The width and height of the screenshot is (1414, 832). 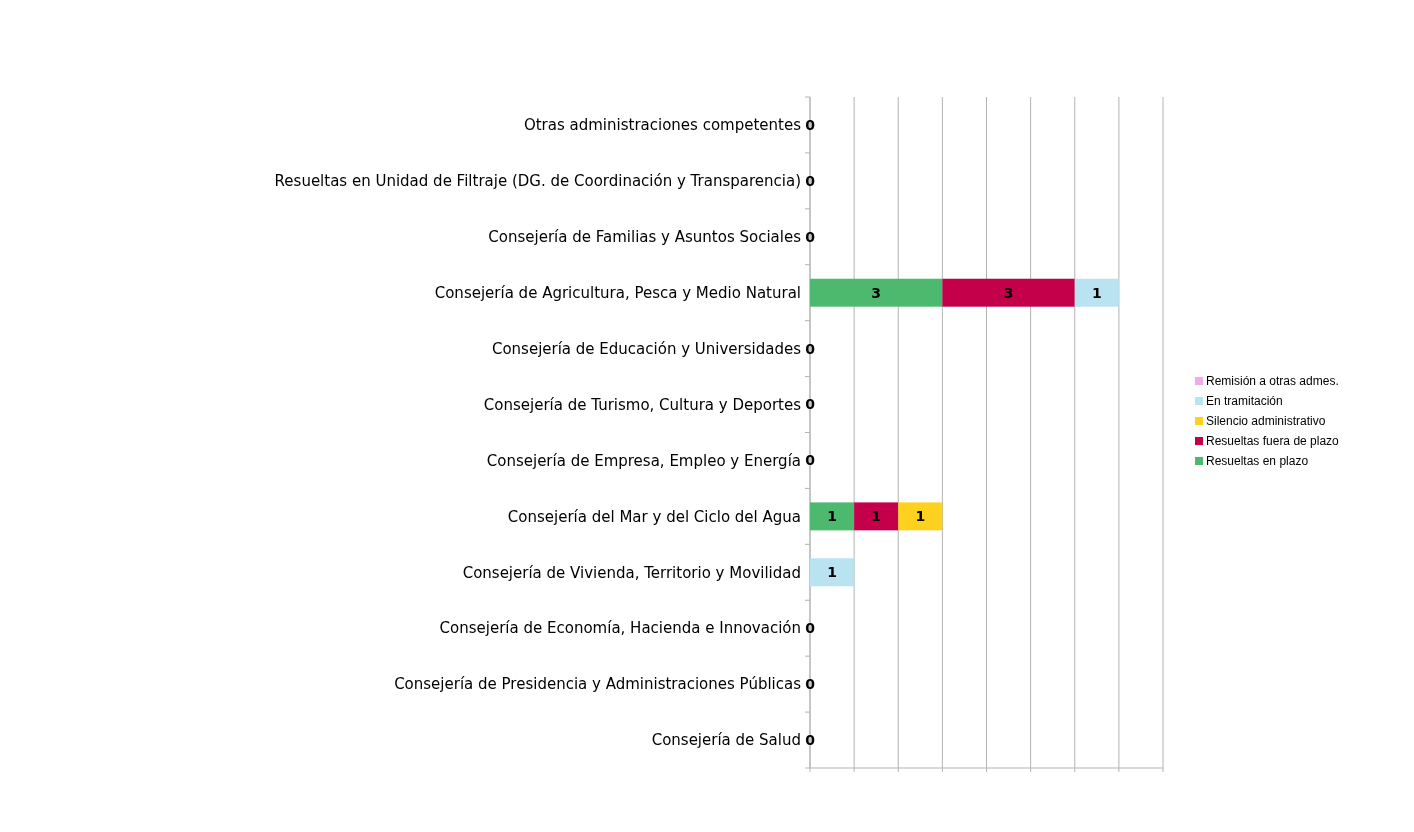 I want to click on y-tick-label: Consejería de Familias y Asuntos Sociales, so click(x=645, y=237).